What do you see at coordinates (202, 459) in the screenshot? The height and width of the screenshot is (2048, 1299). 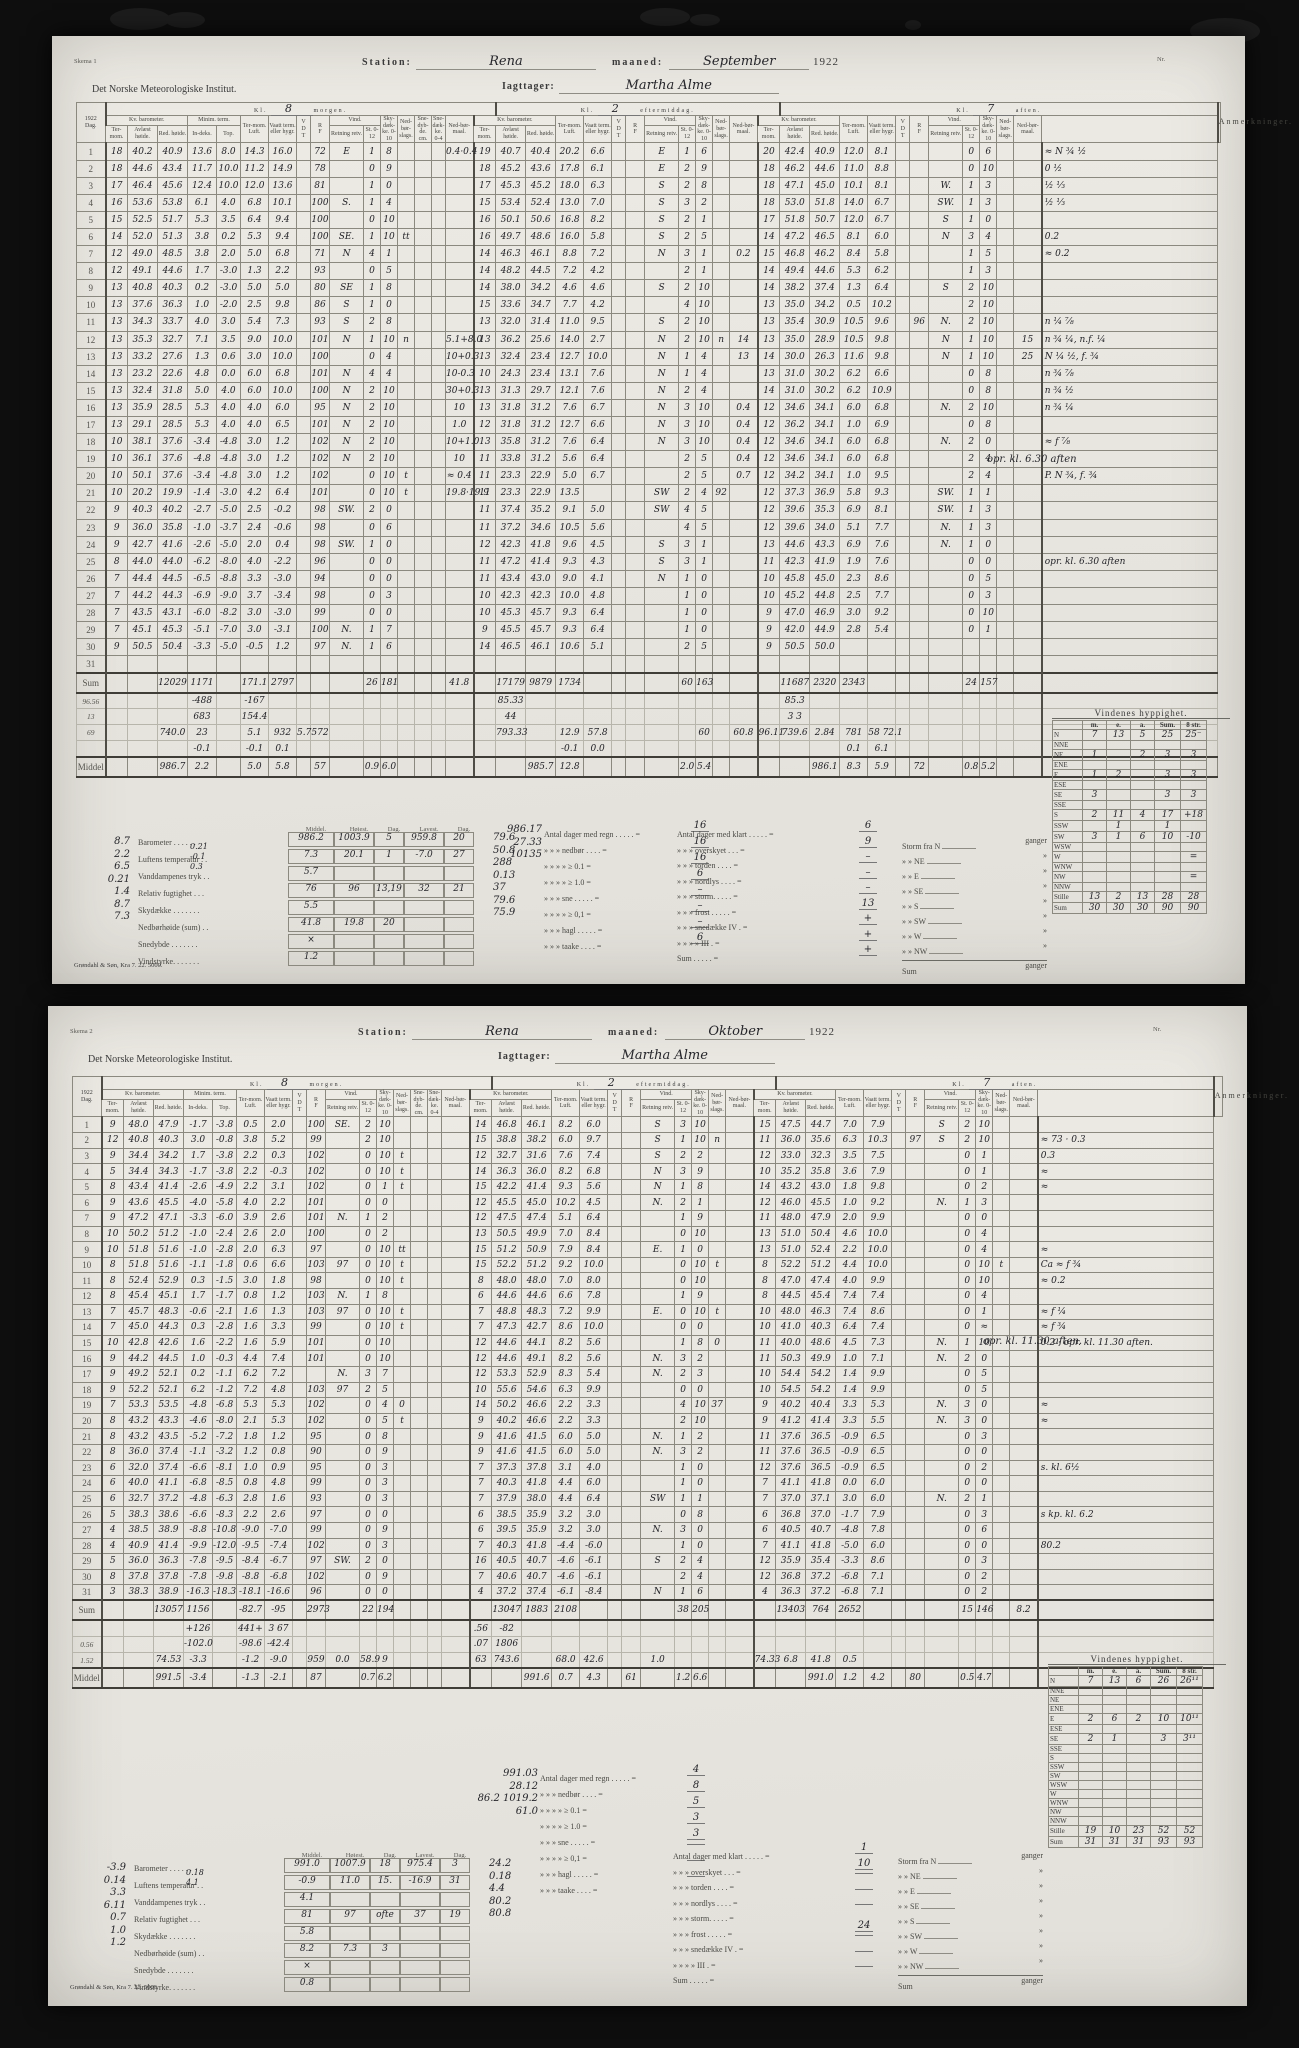 I see `table-cell: -4.8` at bounding box center [202, 459].